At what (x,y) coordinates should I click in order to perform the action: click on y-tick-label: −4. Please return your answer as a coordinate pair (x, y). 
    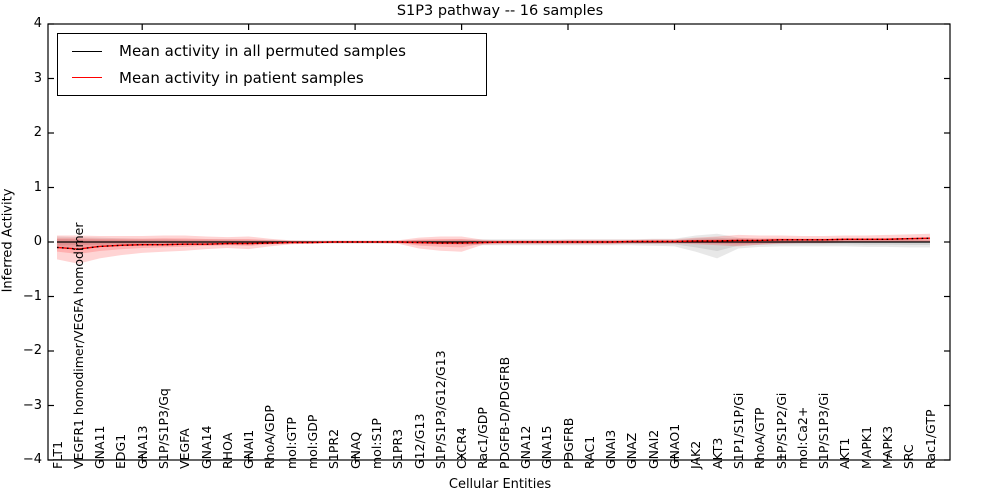
    Looking at the image, I should click on (32, 459).